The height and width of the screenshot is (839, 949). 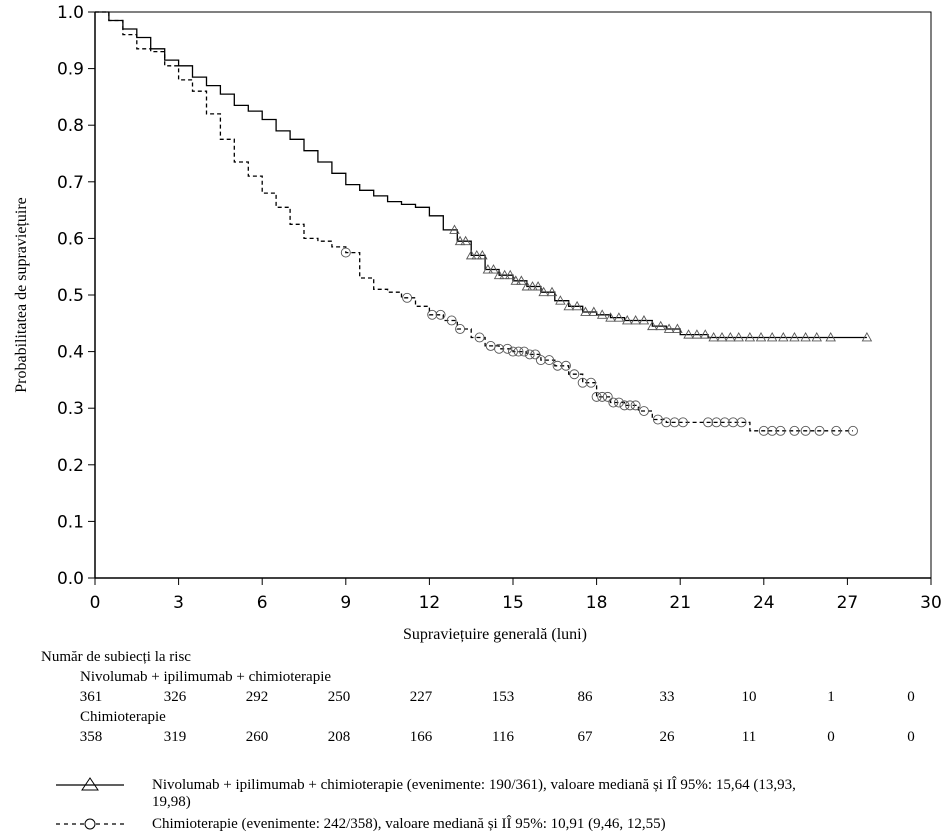 What do you see at coordinates (21, 294) in the screenshot?
I see `y-axis-title: Probabilitatea de supraviețuire` at bounding box center [21, 294].